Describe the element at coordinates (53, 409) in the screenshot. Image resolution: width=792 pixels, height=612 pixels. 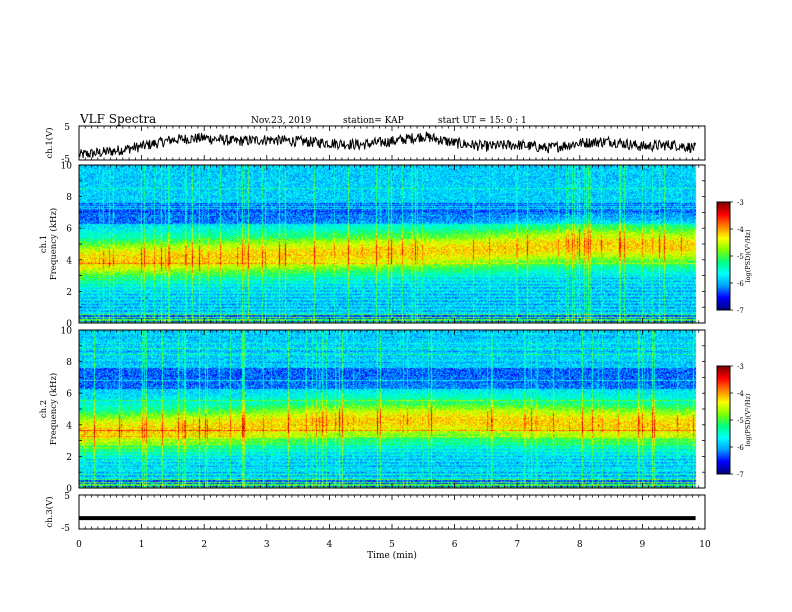
I see `spec2-freq-label: Frequency (kHz)` at that location.